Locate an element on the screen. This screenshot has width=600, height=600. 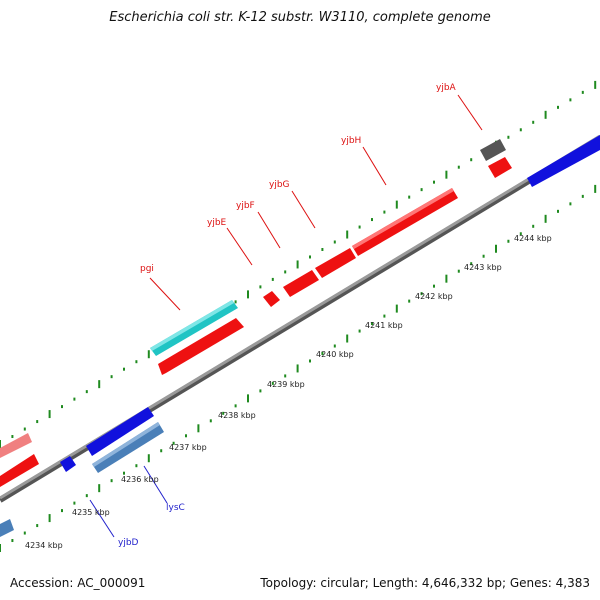
gene-box-blue-top is located at coordinates (563, 161).